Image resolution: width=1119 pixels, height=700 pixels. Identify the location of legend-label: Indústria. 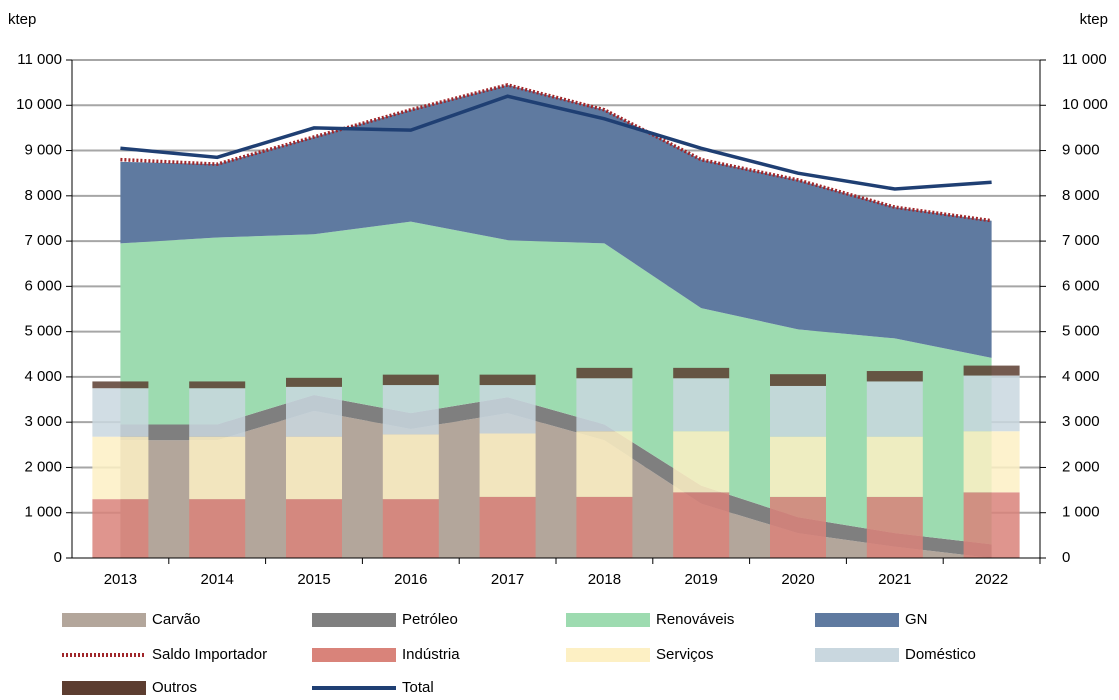
(431, 654).